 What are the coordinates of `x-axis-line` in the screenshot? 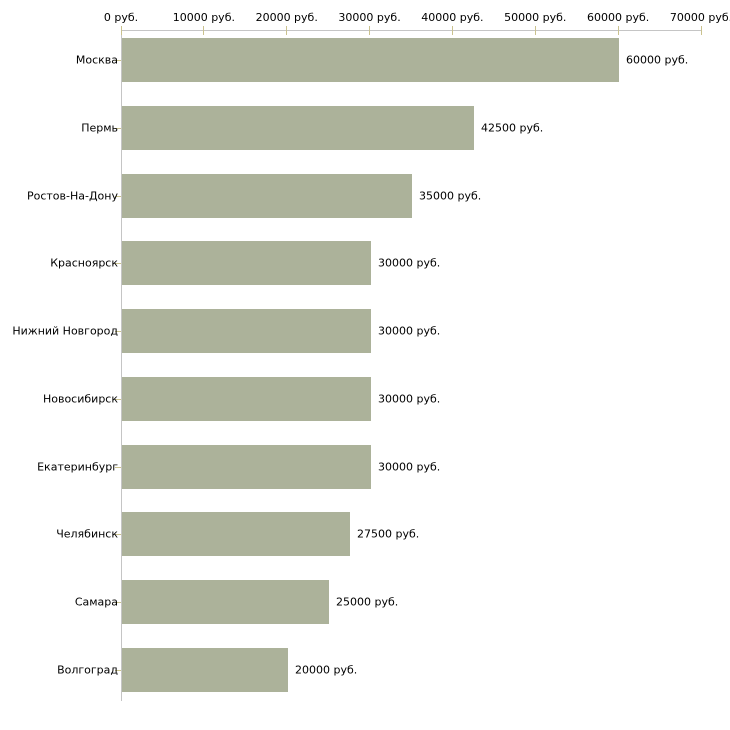 It's located at (411, 30).